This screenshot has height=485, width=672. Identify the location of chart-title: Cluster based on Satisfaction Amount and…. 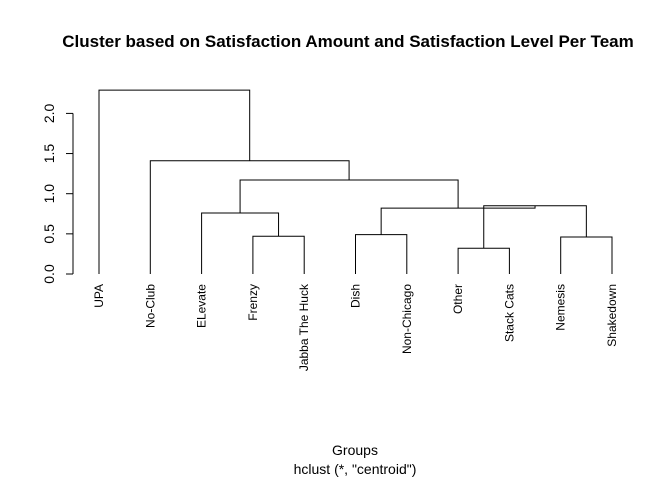
(348, 41).